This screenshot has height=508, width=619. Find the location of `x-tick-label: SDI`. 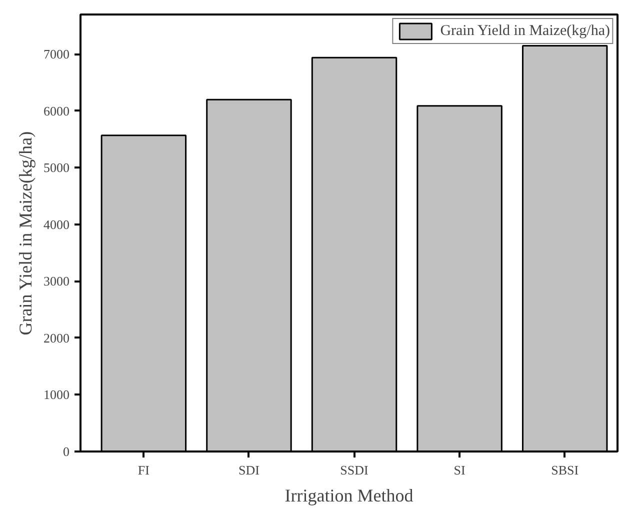

x-tick-label: SDI is located at coordinates (249, 470).